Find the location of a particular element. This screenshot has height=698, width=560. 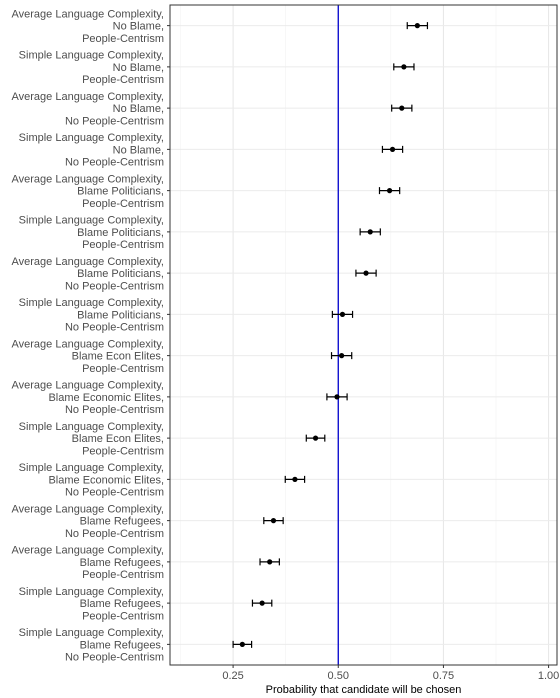

x-tick-label: 1.00 is located at coordinates (548, 676).